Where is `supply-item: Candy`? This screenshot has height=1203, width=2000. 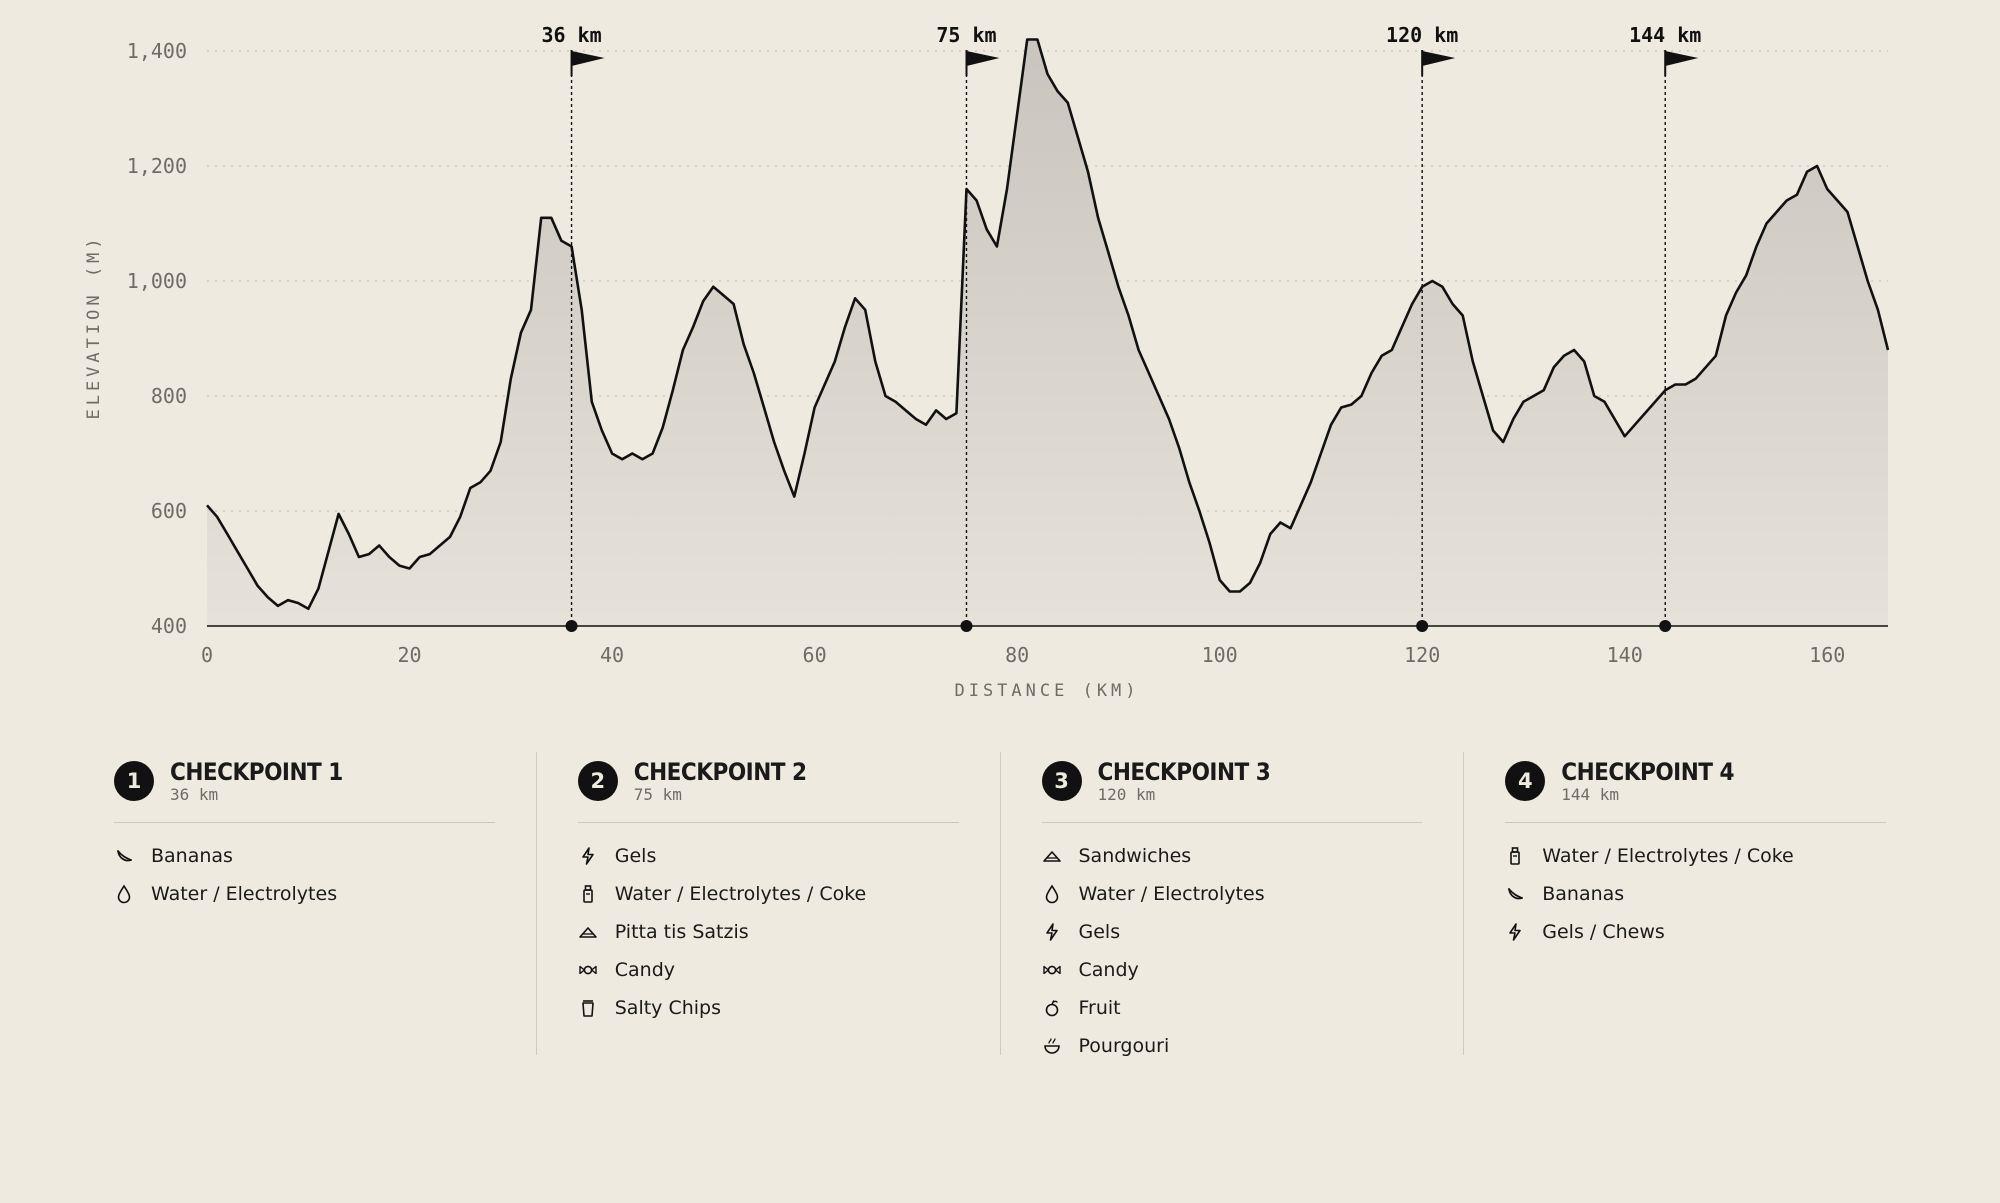 supply-item: Candy is located at coordinates (768, 970).